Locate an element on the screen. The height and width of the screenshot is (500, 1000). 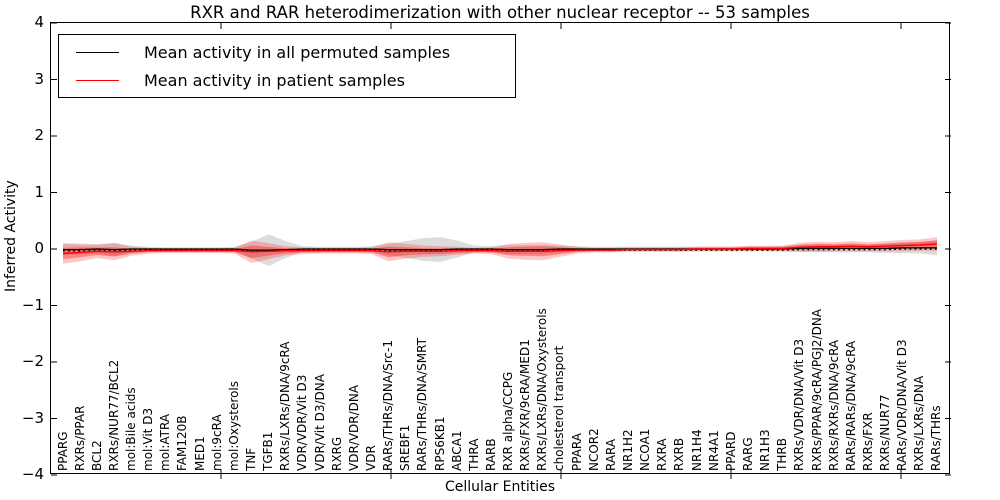
patient-line-swatch is located at coordinates (97, 80).